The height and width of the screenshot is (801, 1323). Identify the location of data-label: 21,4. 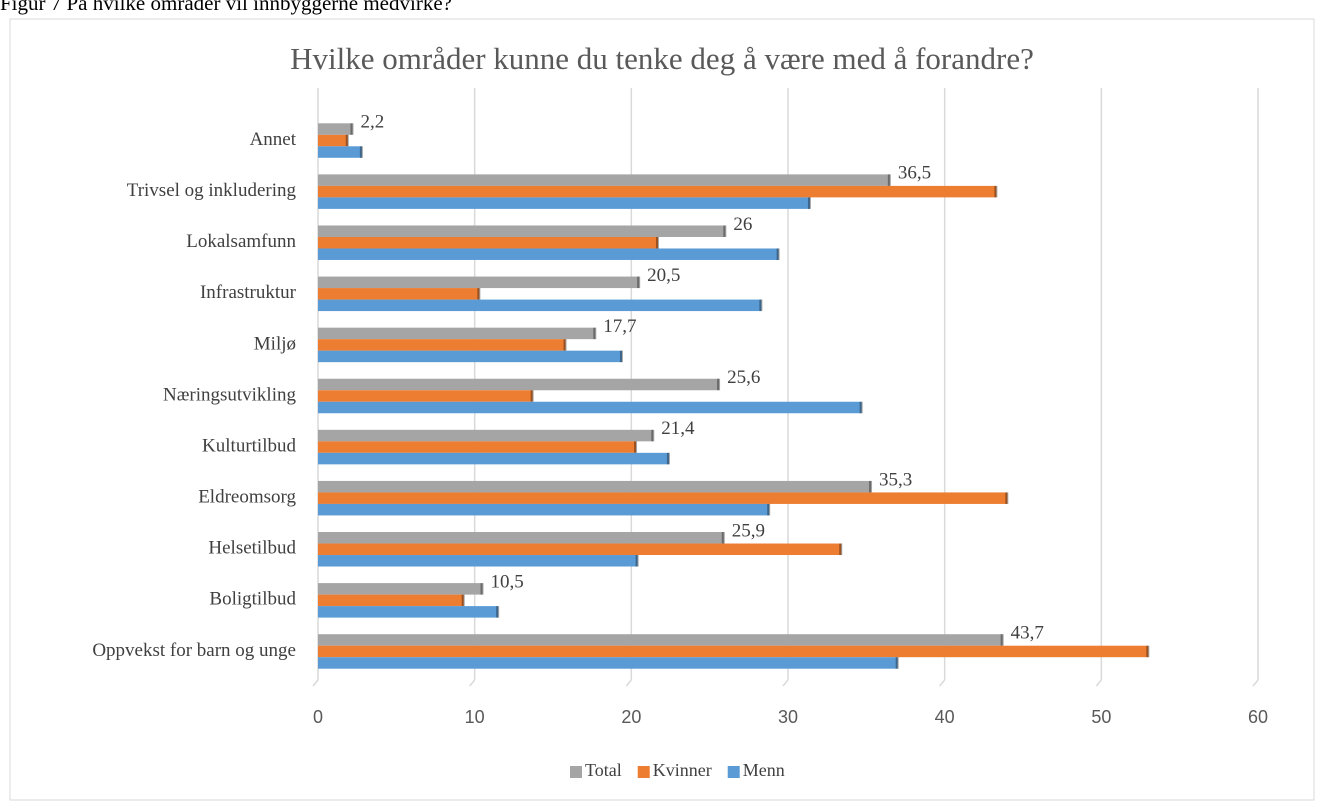
(678, 428).